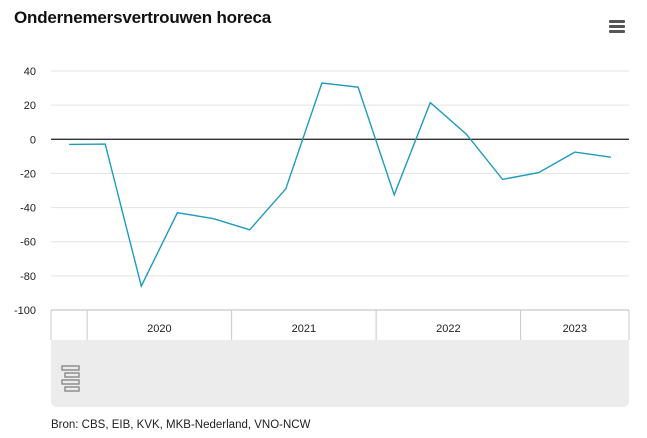 The image size is (647, 438). Describe the element at coordinates (617, 26) in the screenshot. I see `hamburger-menu-icon` at that location.